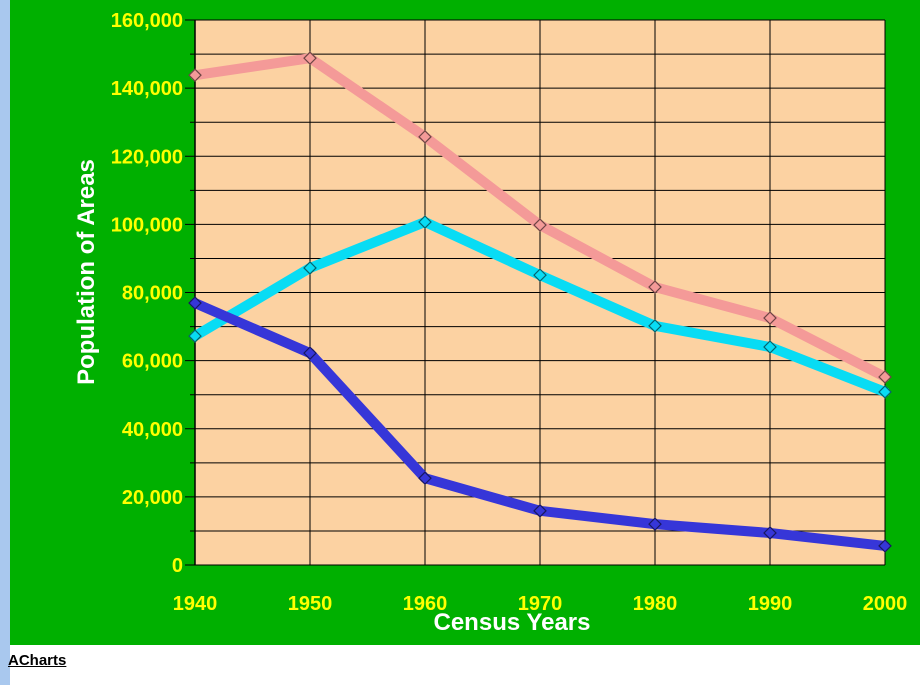 This screenshot has height=685, width=920. I want to click on y-tick-label: 80,000, so click(152, 294).